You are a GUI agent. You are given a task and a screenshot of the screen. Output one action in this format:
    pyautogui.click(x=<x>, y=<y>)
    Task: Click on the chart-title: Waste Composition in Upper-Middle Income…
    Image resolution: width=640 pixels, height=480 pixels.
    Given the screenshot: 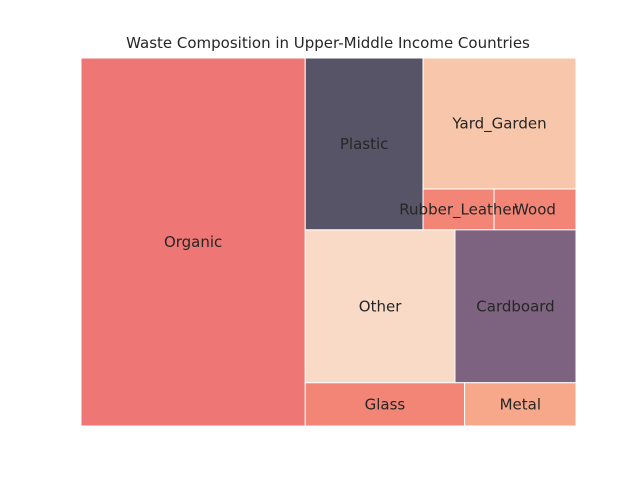 What is the action you would take?
    pyautogui.click(x=328, y=43)
    